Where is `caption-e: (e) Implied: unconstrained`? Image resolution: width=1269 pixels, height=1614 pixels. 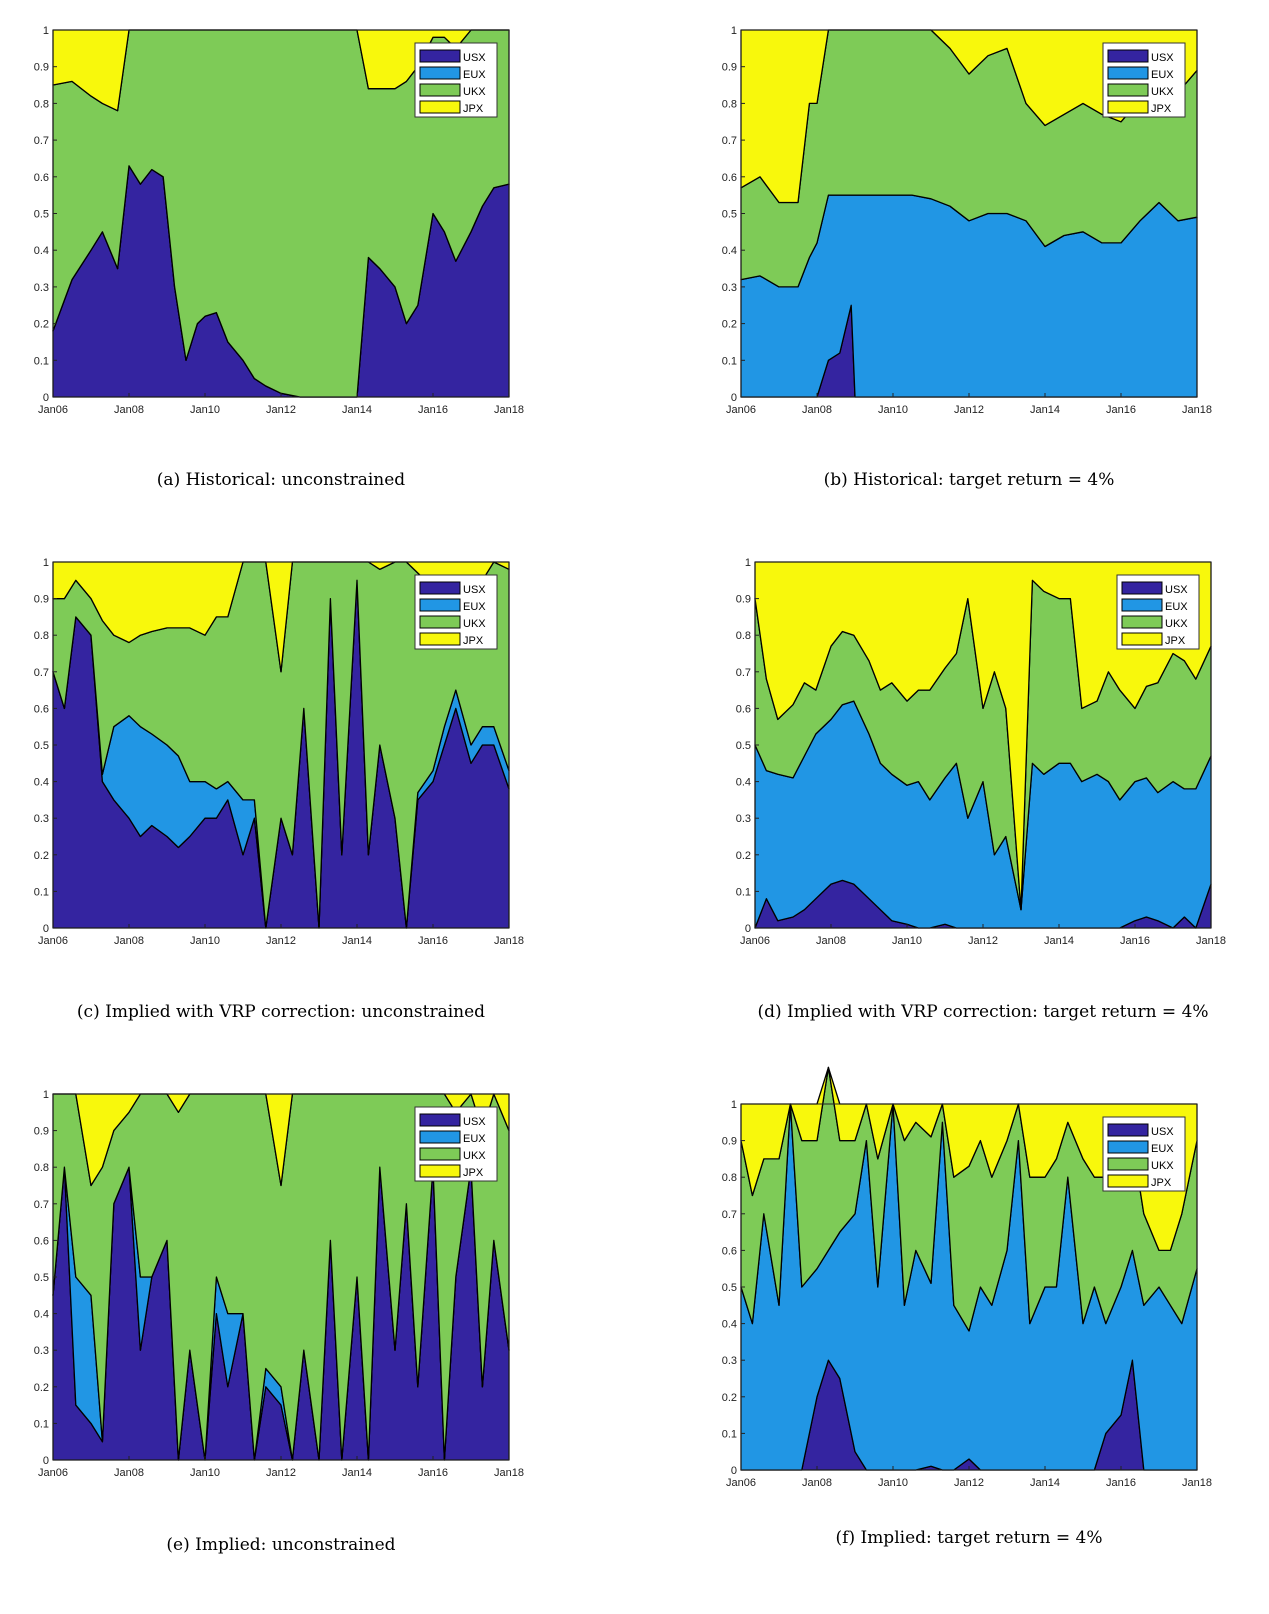
caption-e: (e) Implied: unconstrained is located at coordinates (280, 1545).